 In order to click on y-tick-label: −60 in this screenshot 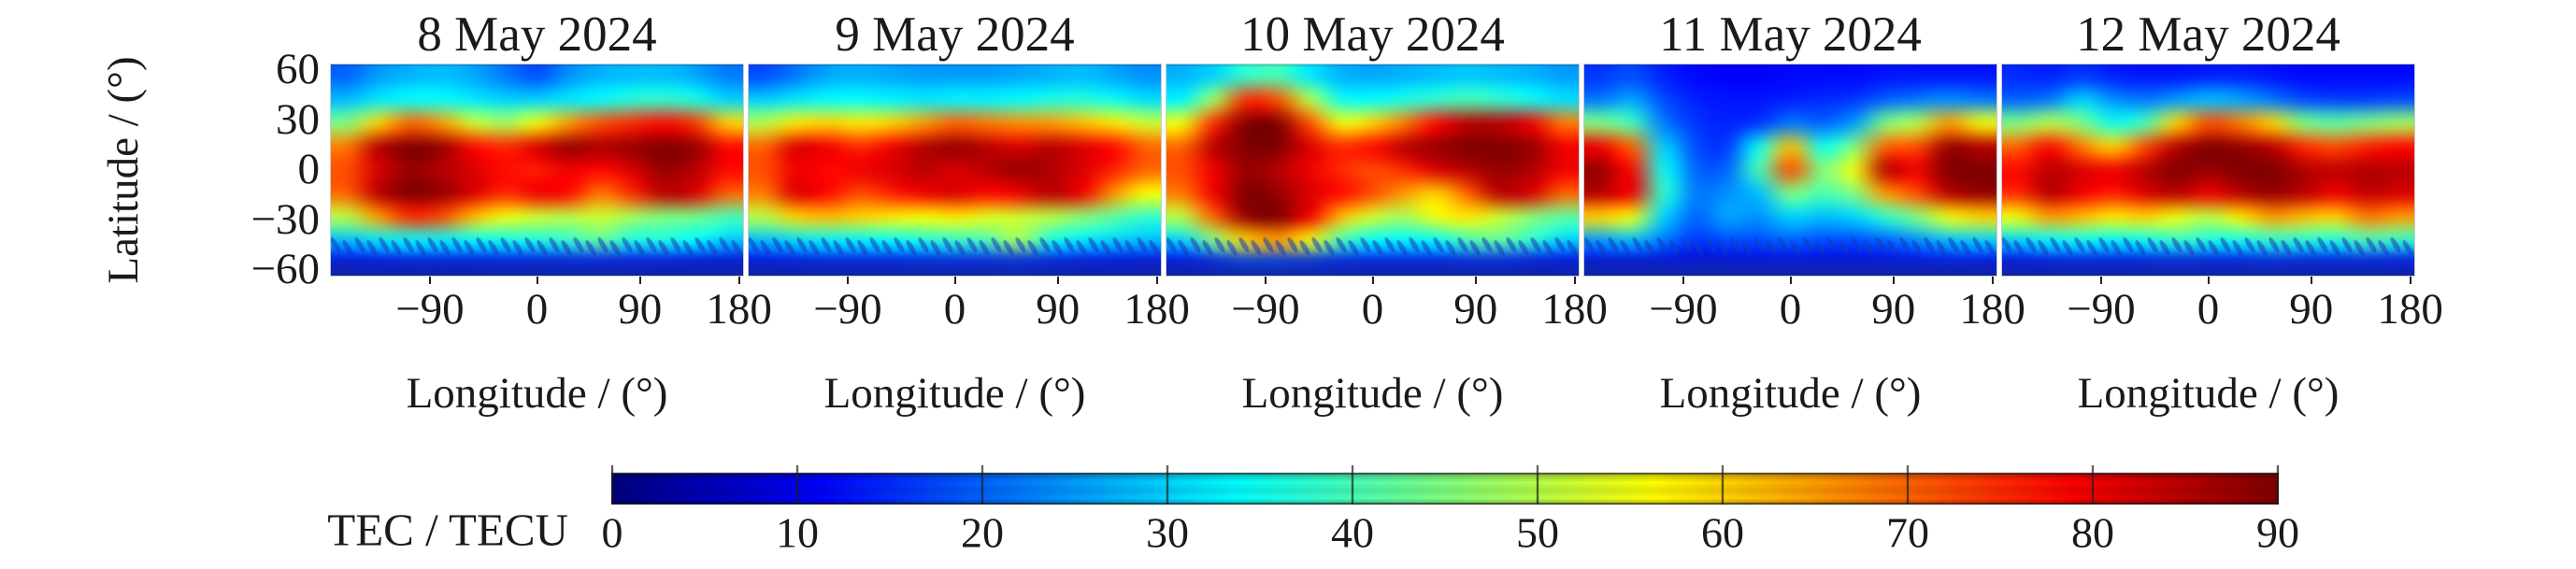, I will do `click(285, 268)`.